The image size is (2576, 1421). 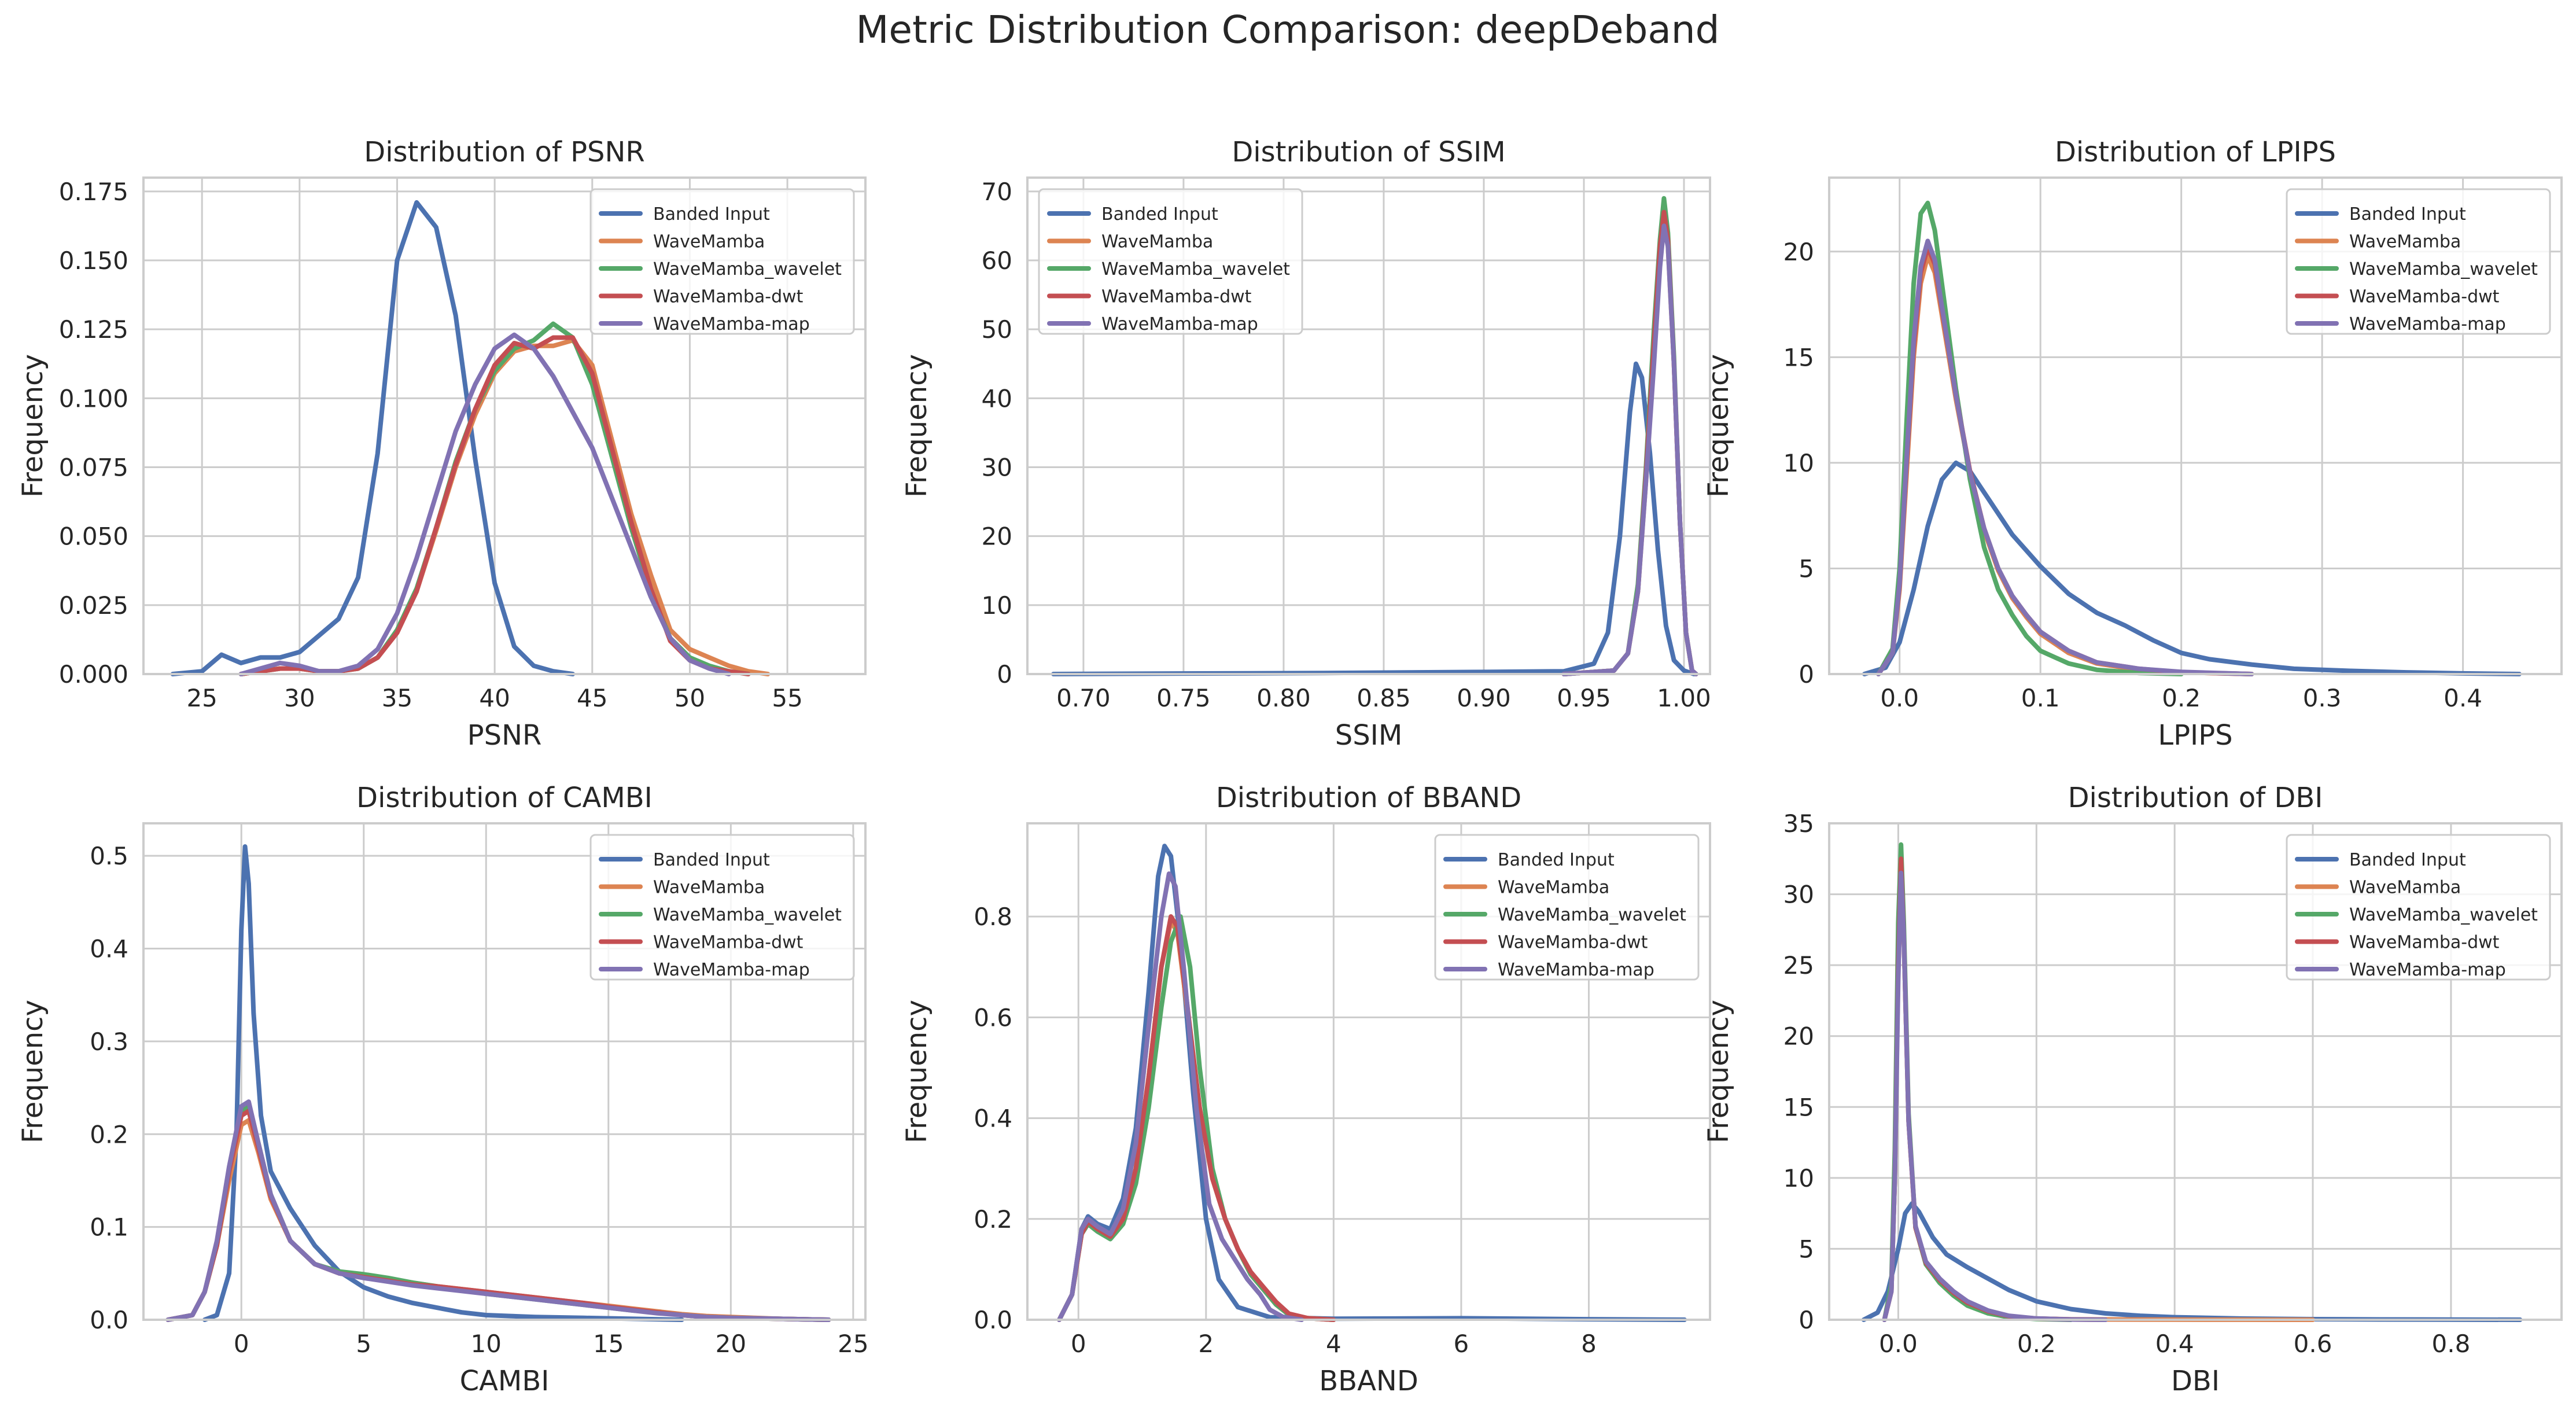 What do you see at coordinates (787, 698) in the screenshot?
I see `x-tick-label: 55` at bounding box center [787, 698].